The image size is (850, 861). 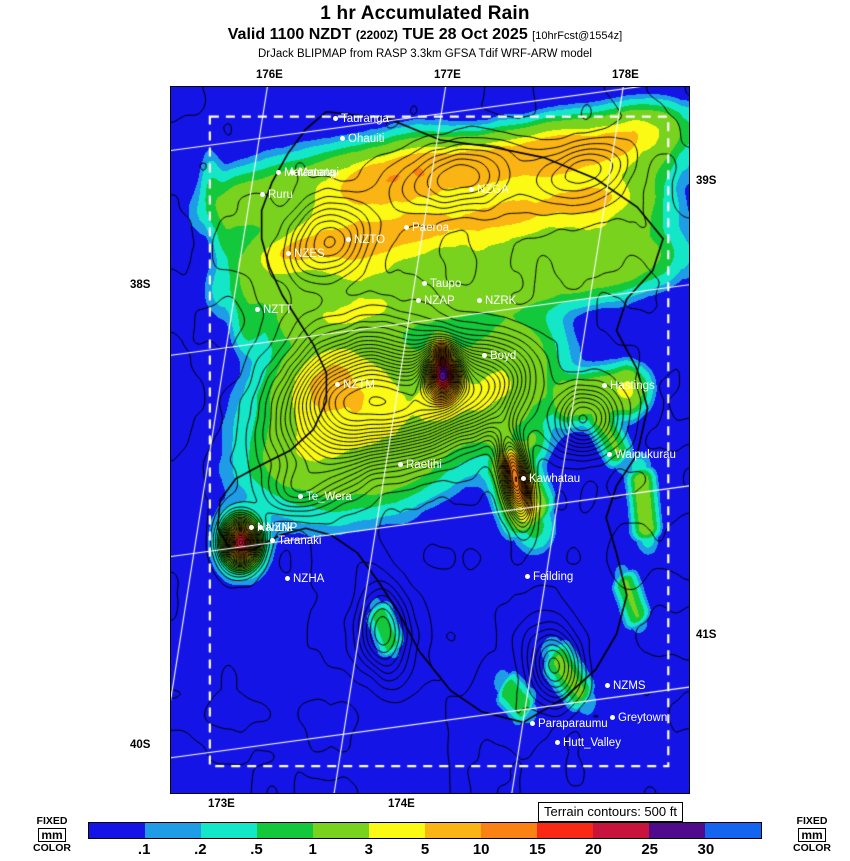 What do you see at coordinates (501, 301) in the screenshot?
I see `place-name: NZRK` at bounding box center [501, 301].